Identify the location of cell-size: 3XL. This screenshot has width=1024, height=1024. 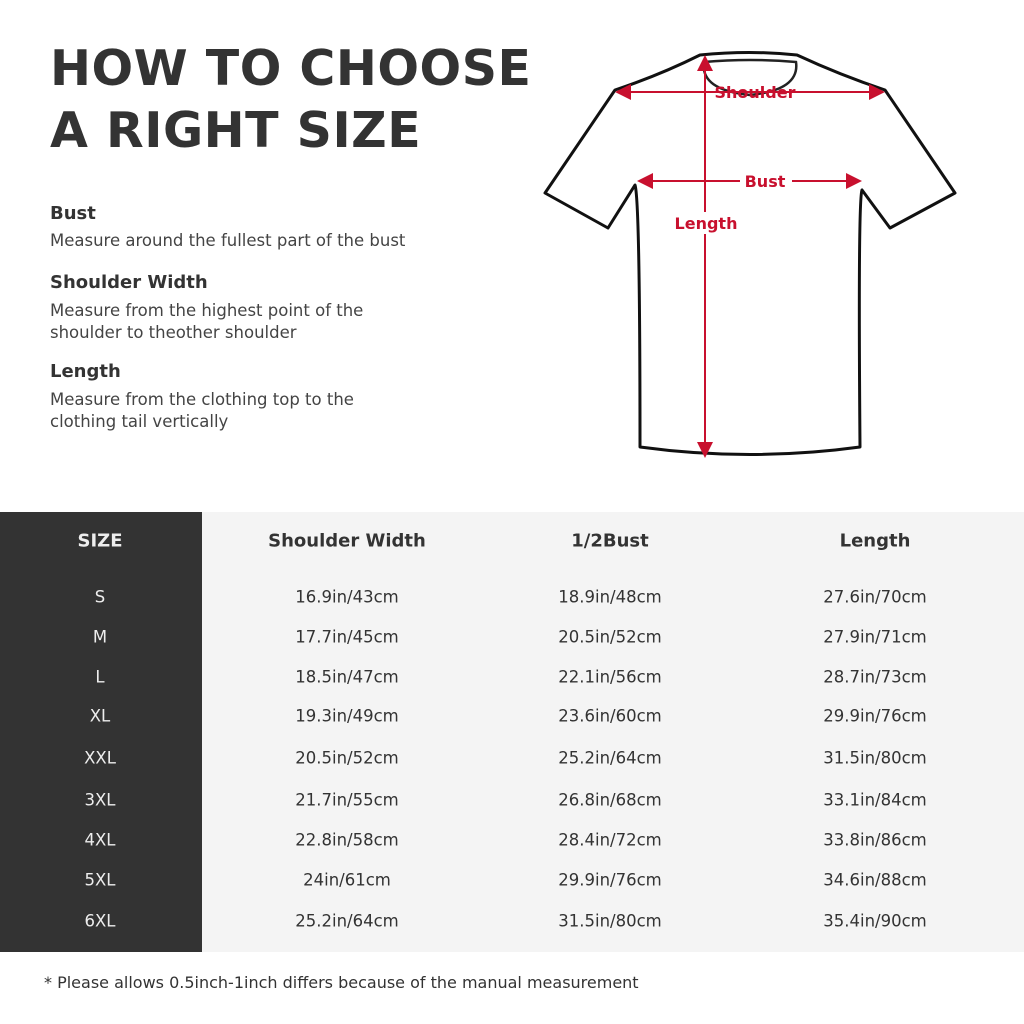
(100, 800).